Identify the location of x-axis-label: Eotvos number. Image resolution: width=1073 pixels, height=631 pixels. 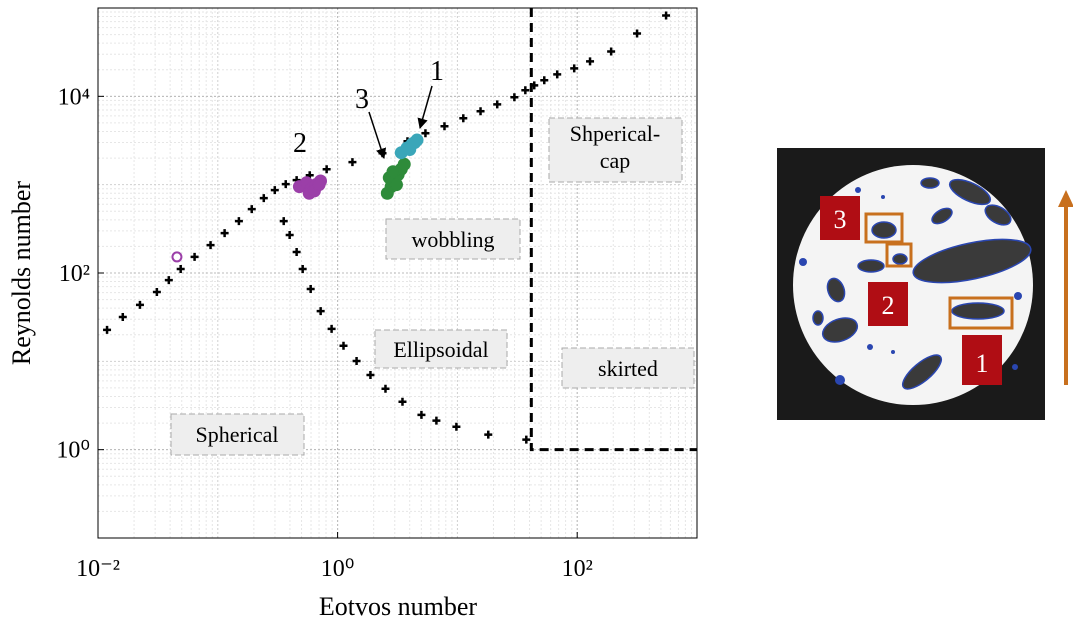
(398, 606).